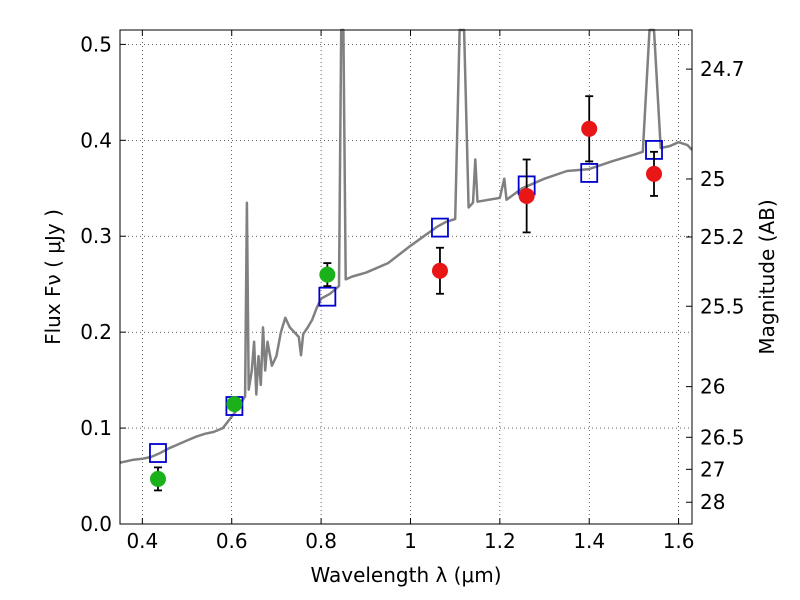 The image size is (800, 600). Describe the element at coordinates (722, 237) in the screenshot. I see `magnitude-tick-label: 25.2` at that location.